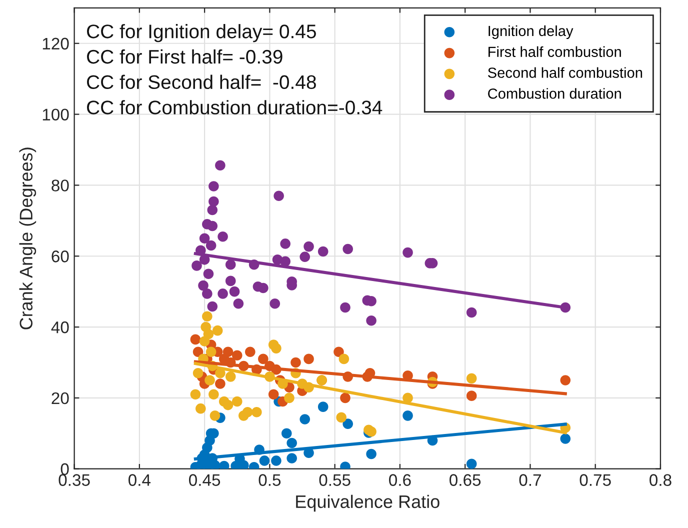  Describe the element at coordinates (269, 480) in the screenshot. I see `x-tick-label: 0.5` at that location.